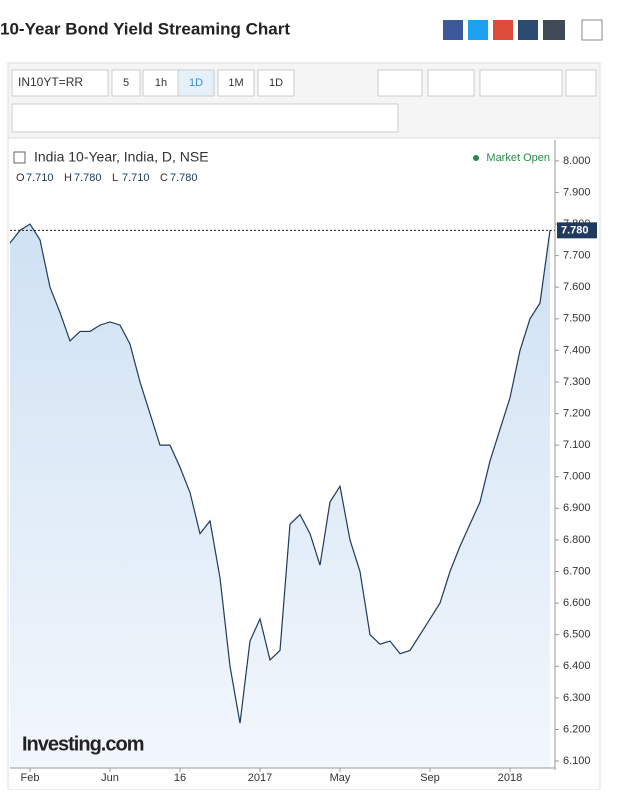  Describe the element at coordinates (180, 778) in the screenshot. I see `x-tick-label: 16` at that location.